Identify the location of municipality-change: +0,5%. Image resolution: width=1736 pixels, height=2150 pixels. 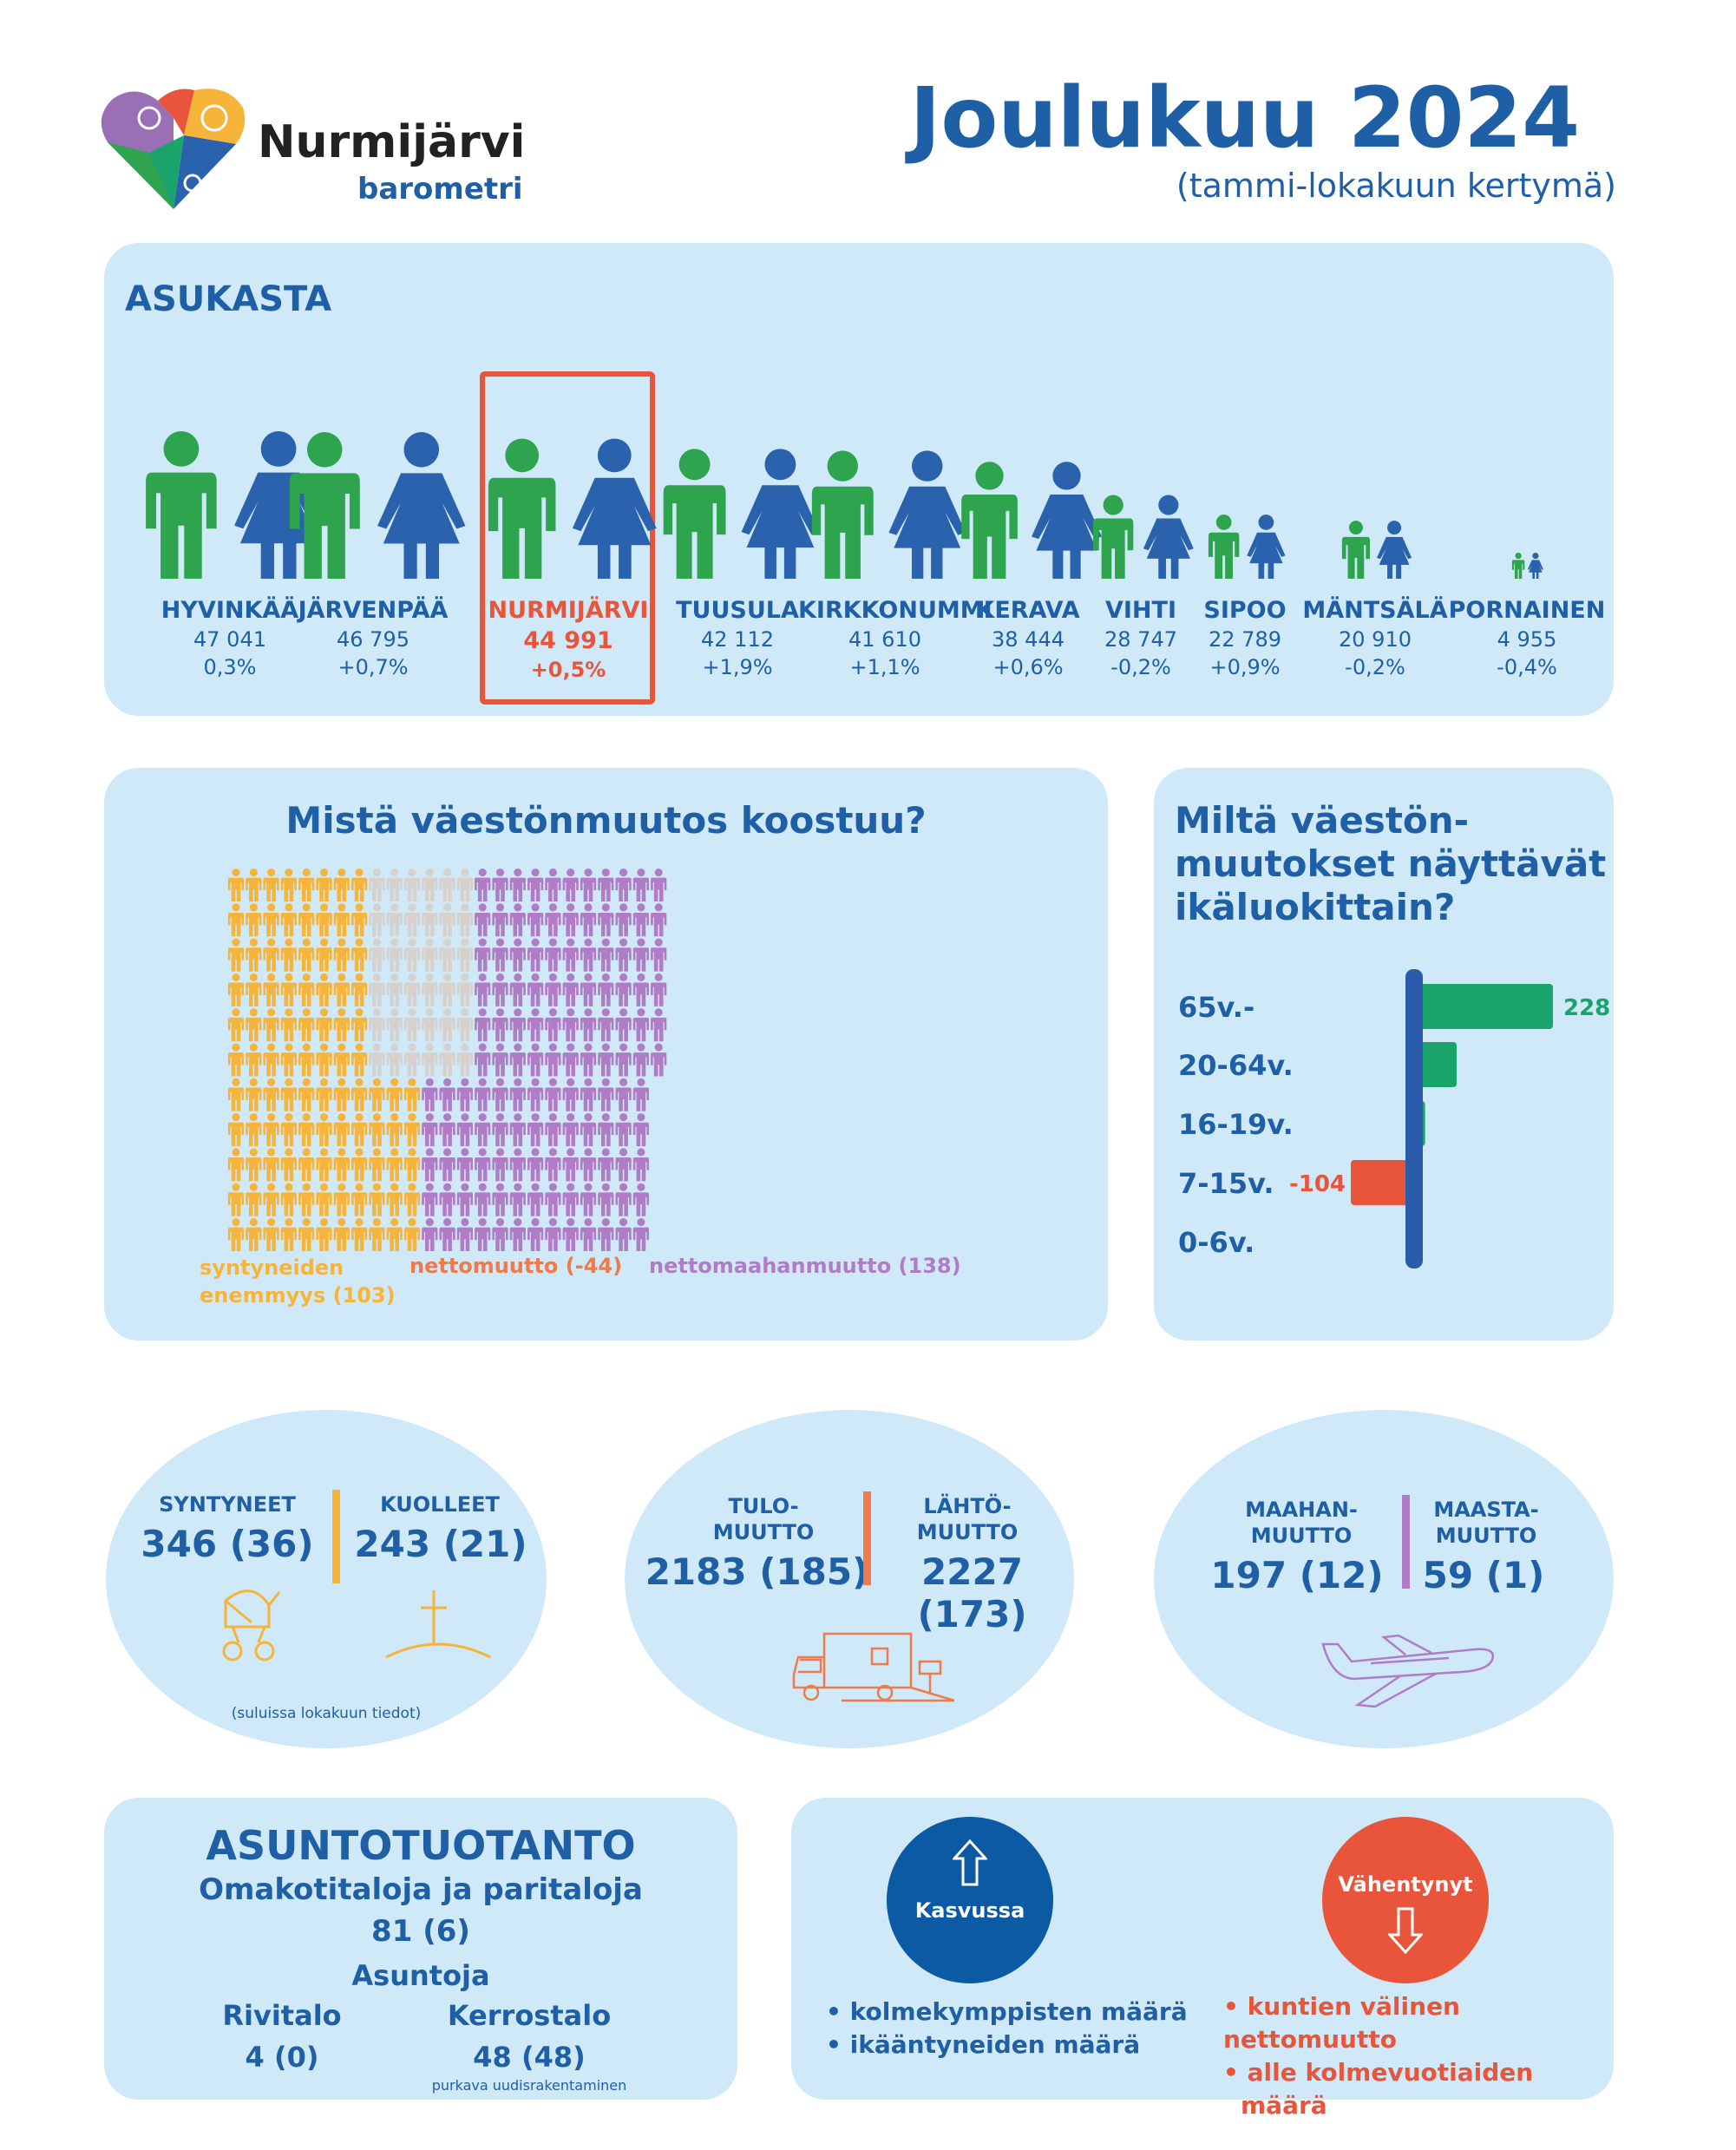
(568, 670).